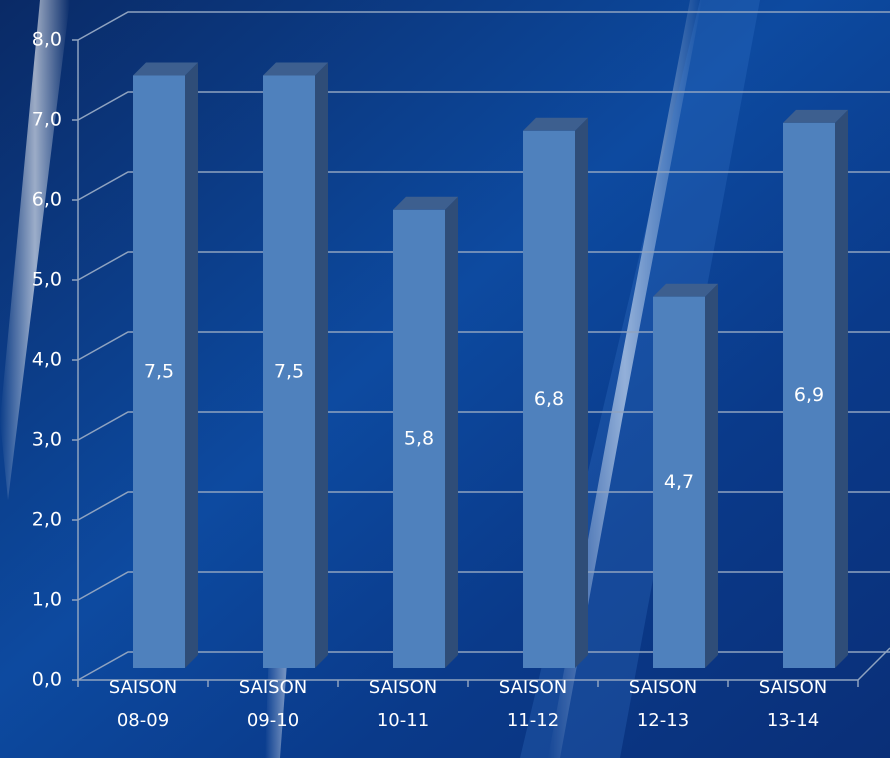  What do you see at coordinates (35, 250) in the screenshot?
I see `light-streak` at bounding box center [35, 250].